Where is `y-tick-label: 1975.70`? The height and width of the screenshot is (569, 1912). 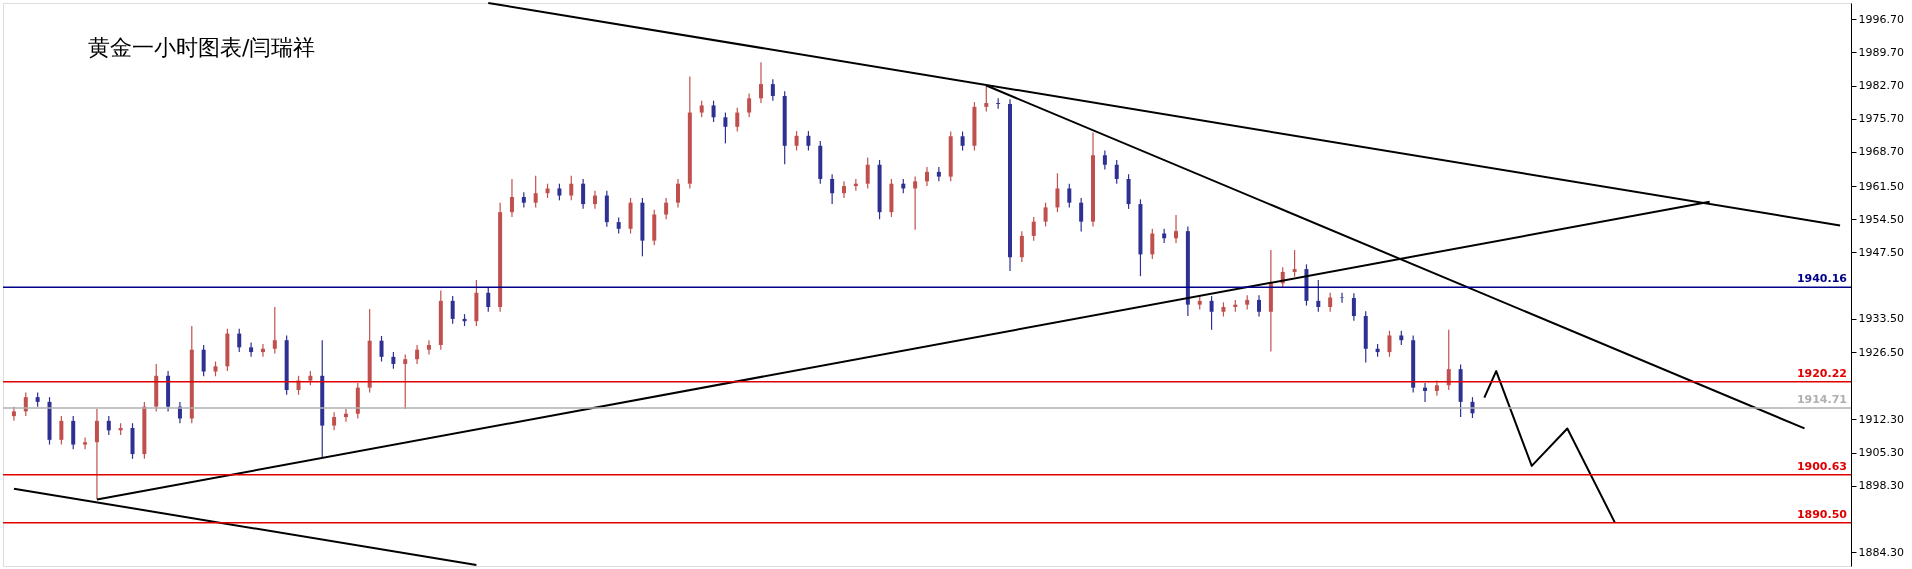 y-tick-label: 1975.70 is located at coordinates (1881, 119).